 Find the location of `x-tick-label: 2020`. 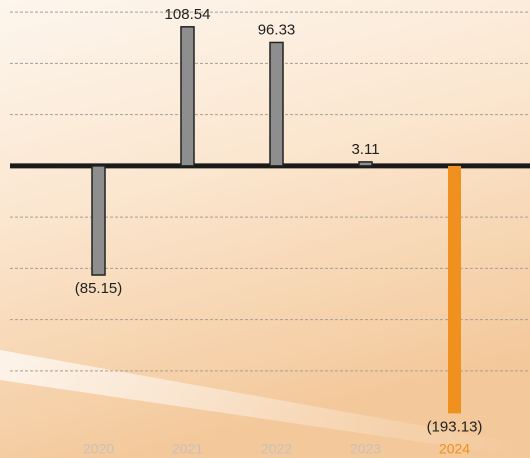

x-tick-label: 2020 is located at coordinates (98, 449).